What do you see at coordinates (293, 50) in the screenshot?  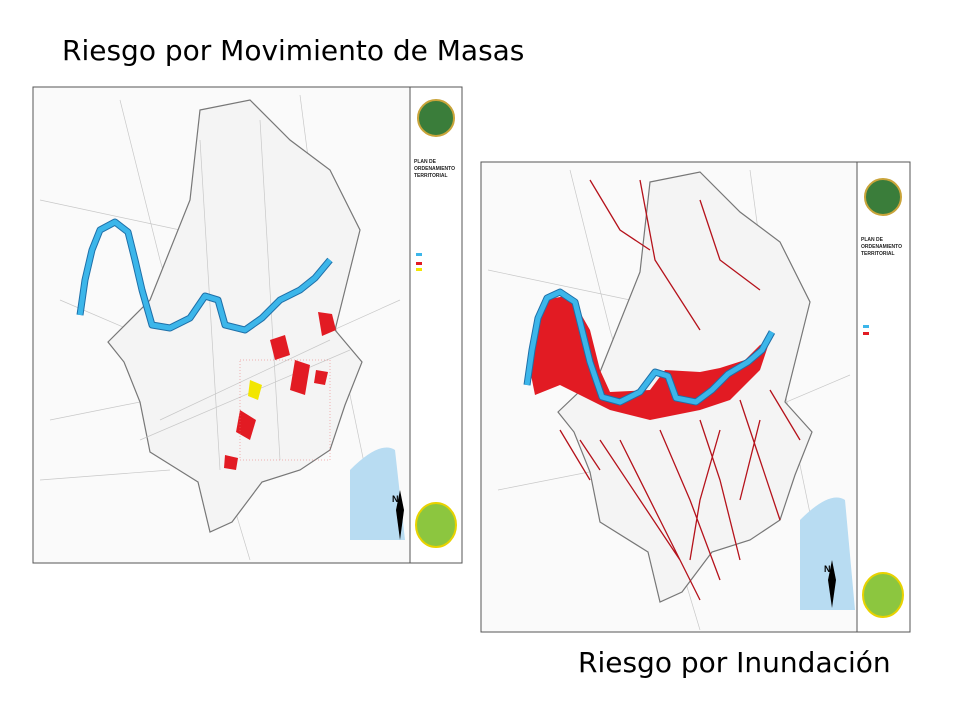 I see `title-top: Riesgo por Movimiento de Masas` at bounding box center [293, 50].